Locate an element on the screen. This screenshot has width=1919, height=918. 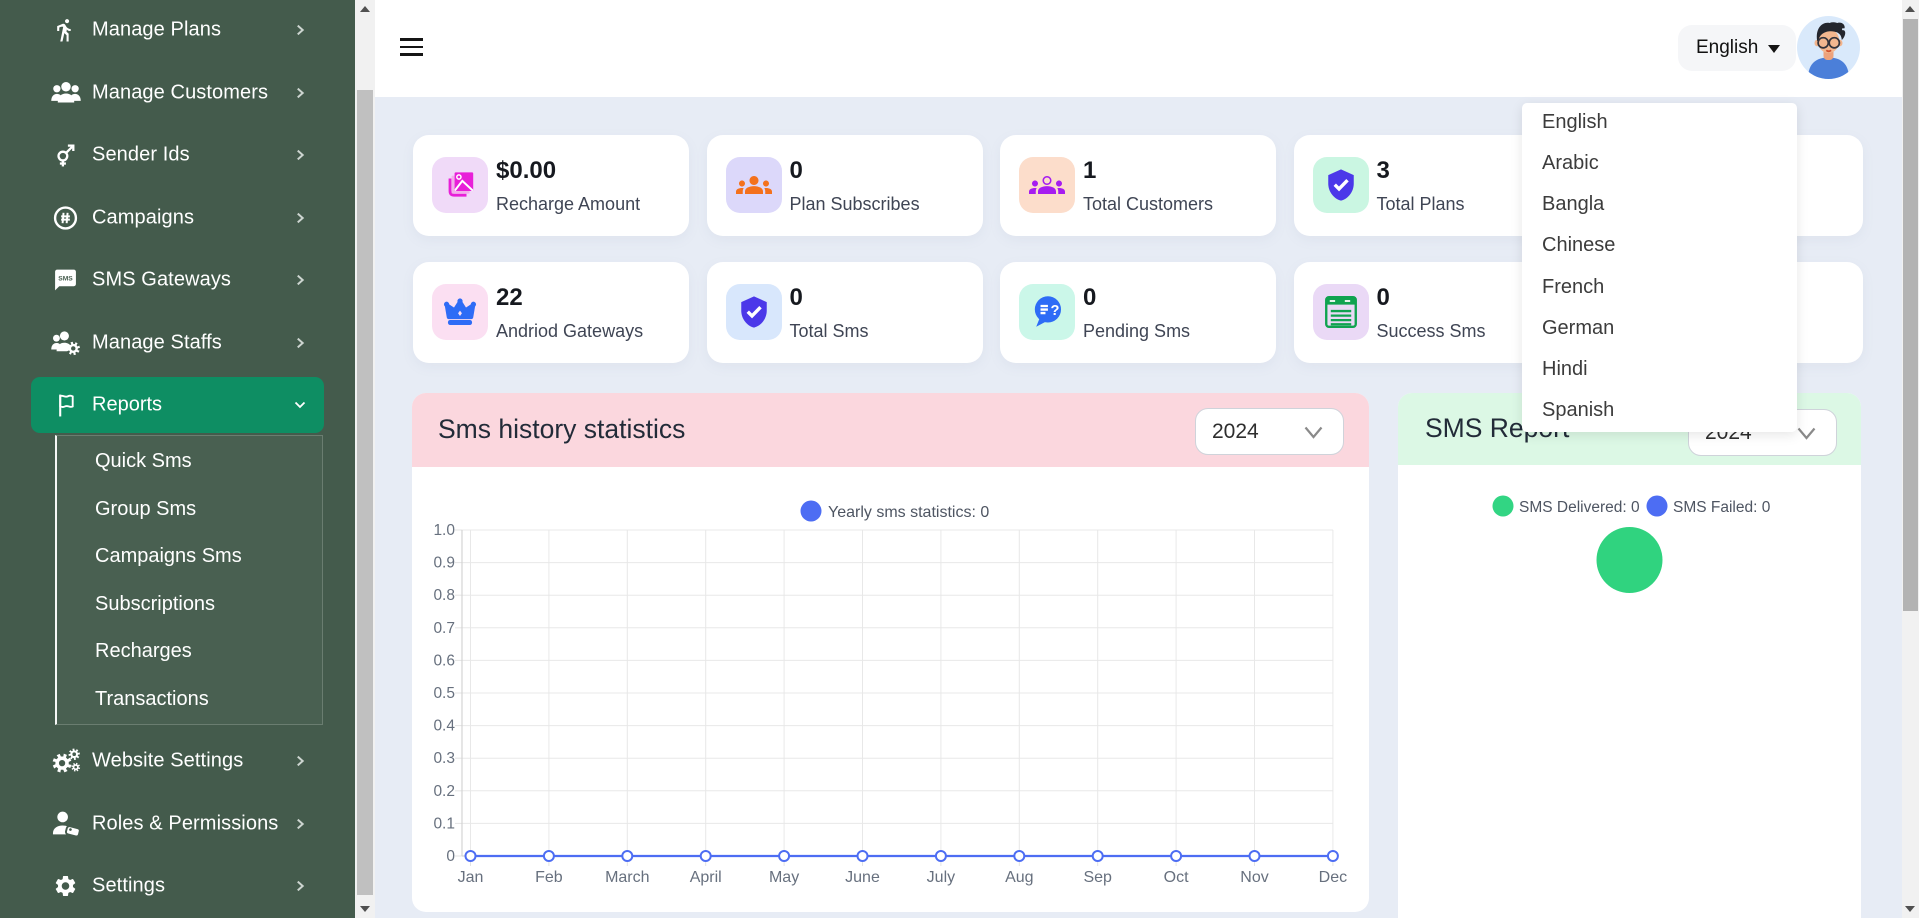
svg-text: 0.7 is located at coordinates (444, 628).